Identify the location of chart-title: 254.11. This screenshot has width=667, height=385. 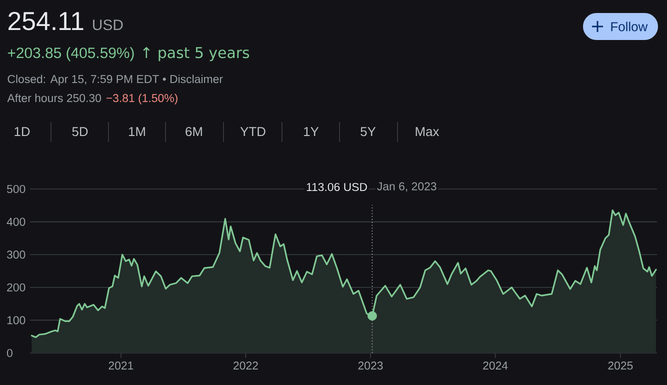
(46, 21).